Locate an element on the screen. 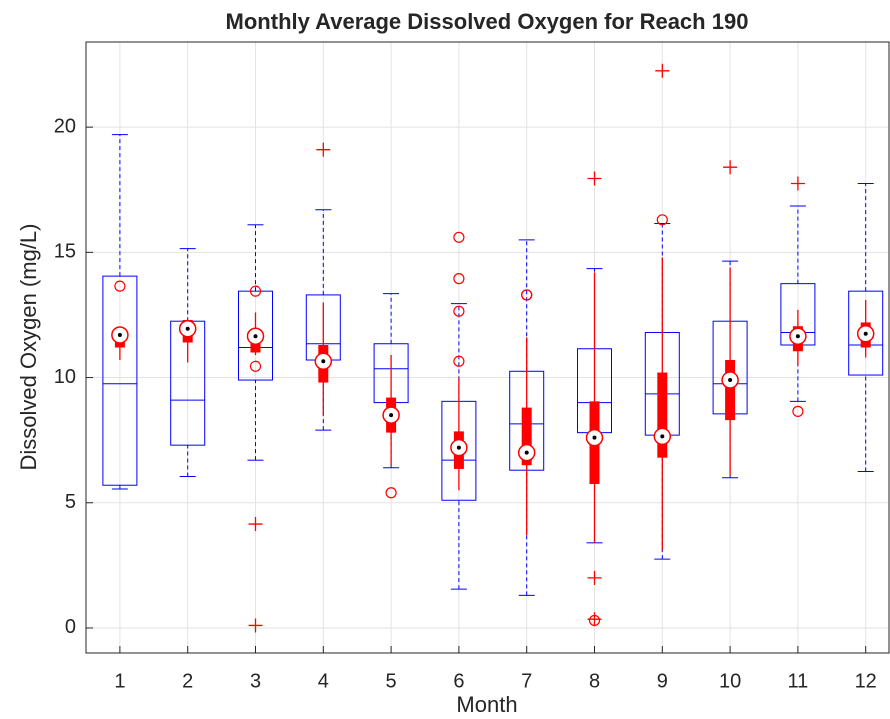  x-tick-label: 6 is located at coordinates (458, 681).